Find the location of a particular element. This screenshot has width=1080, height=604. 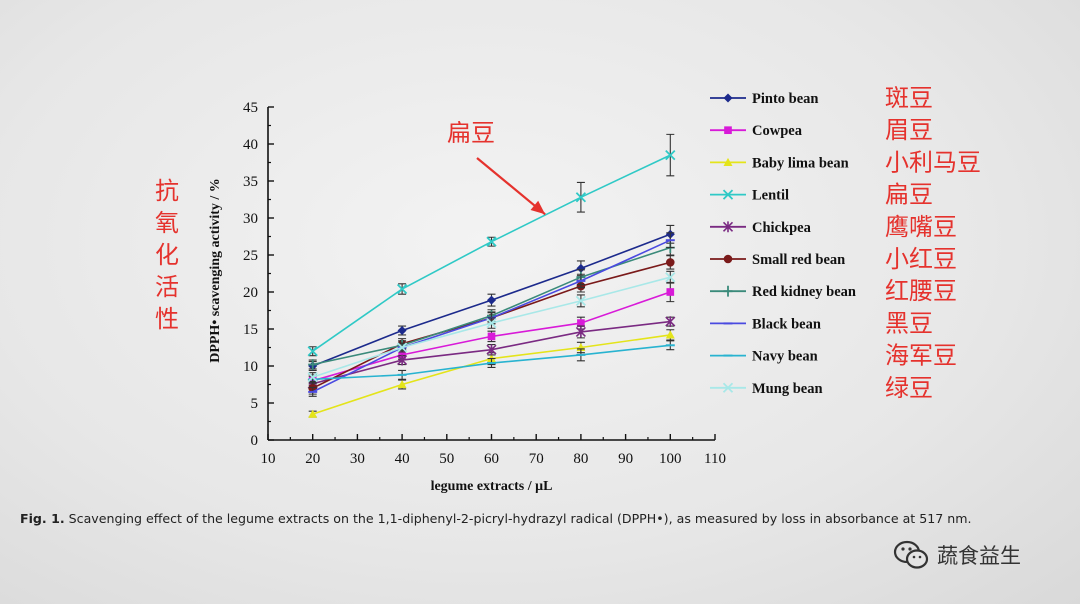

x-tick-label: 80 is located at coordinates (580, 459).